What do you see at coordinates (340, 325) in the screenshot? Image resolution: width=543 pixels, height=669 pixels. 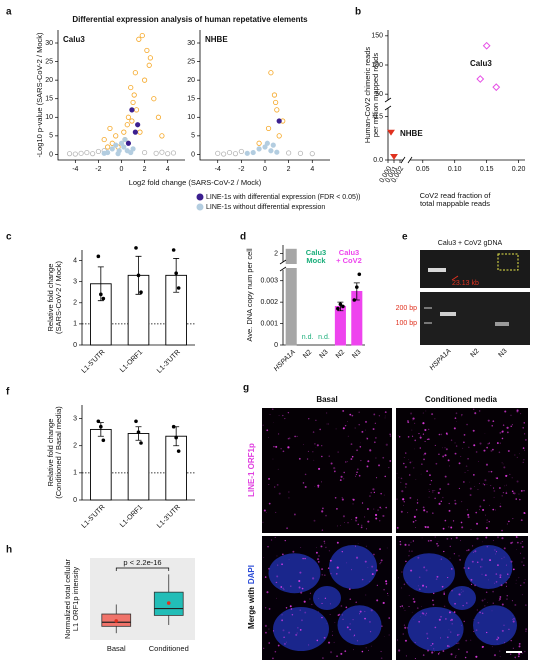 I see `bar` at bounding box center [340, 325].